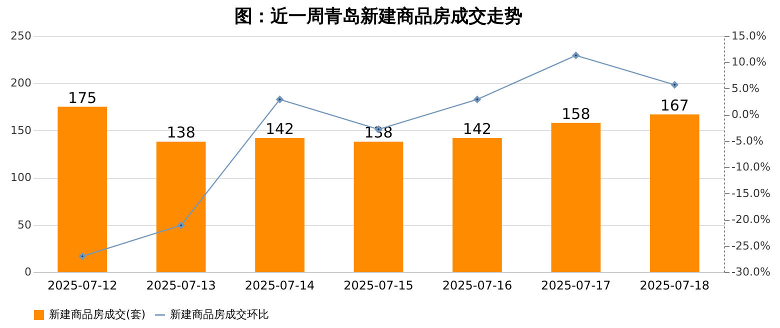  What do you see at coordinates (21, 36) in the screenshot?
I see `y-tick-label: 250` at bounding box center [21, 36].